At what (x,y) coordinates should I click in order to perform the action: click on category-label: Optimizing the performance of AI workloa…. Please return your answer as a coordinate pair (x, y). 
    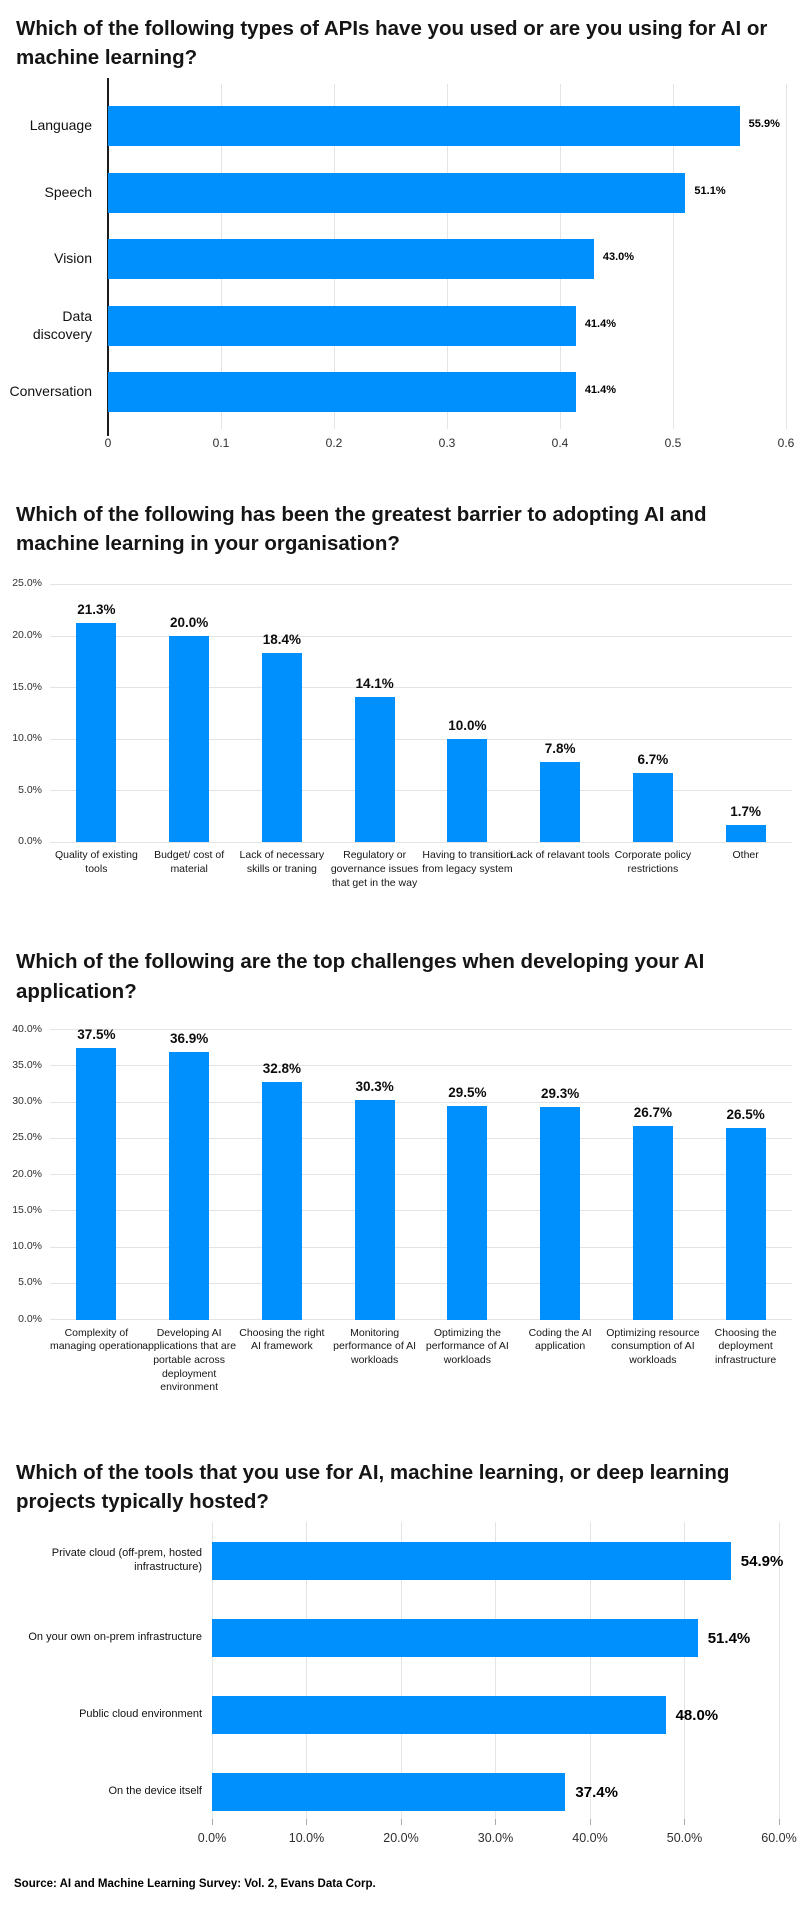
    Looking at the image, I should click on (467, 1346).